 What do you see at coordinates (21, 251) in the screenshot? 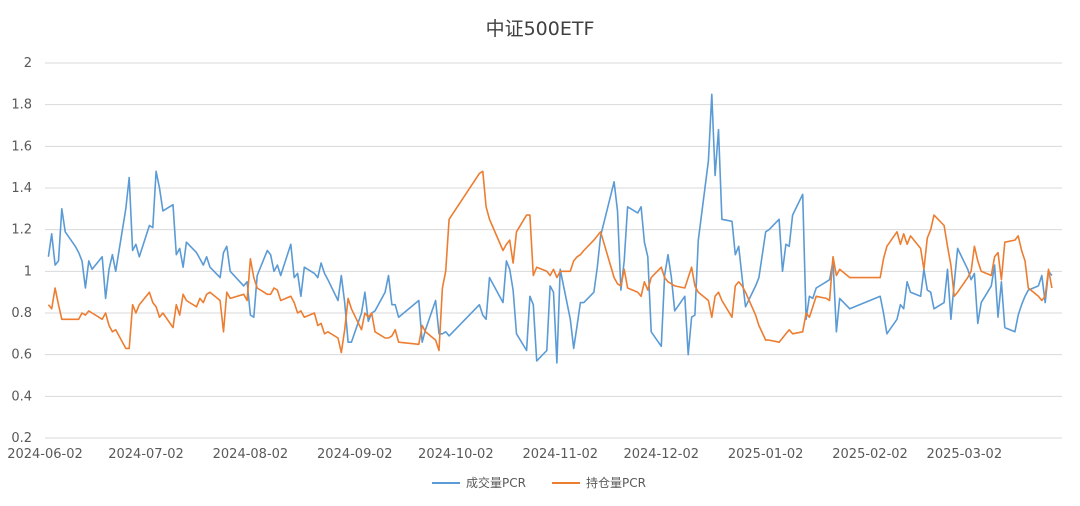
I see `y-axis-ticks: 2 1.8 1.6 1.4 1.2 1 0.8 0.6 0.4 0.2` at bounding box center [21, 251].